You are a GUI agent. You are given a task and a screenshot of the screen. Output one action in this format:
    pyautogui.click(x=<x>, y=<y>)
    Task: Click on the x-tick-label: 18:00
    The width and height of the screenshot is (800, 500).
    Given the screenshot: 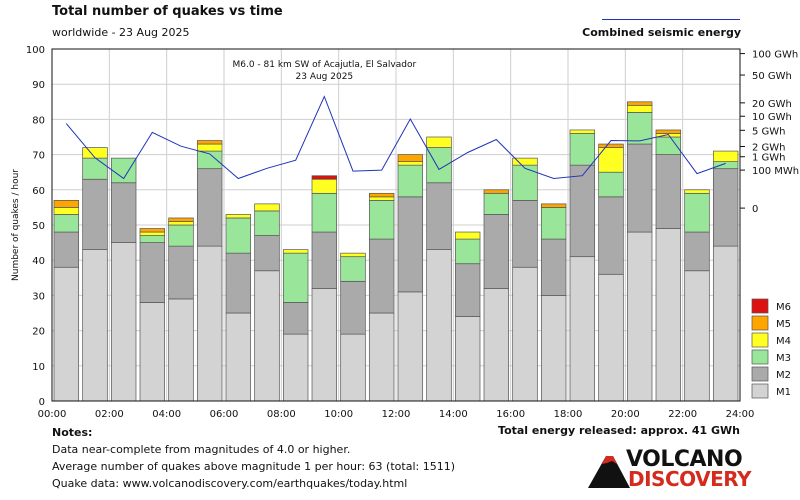 What is the action you would take?
    pyautogui.click(x=568, y=414)
    